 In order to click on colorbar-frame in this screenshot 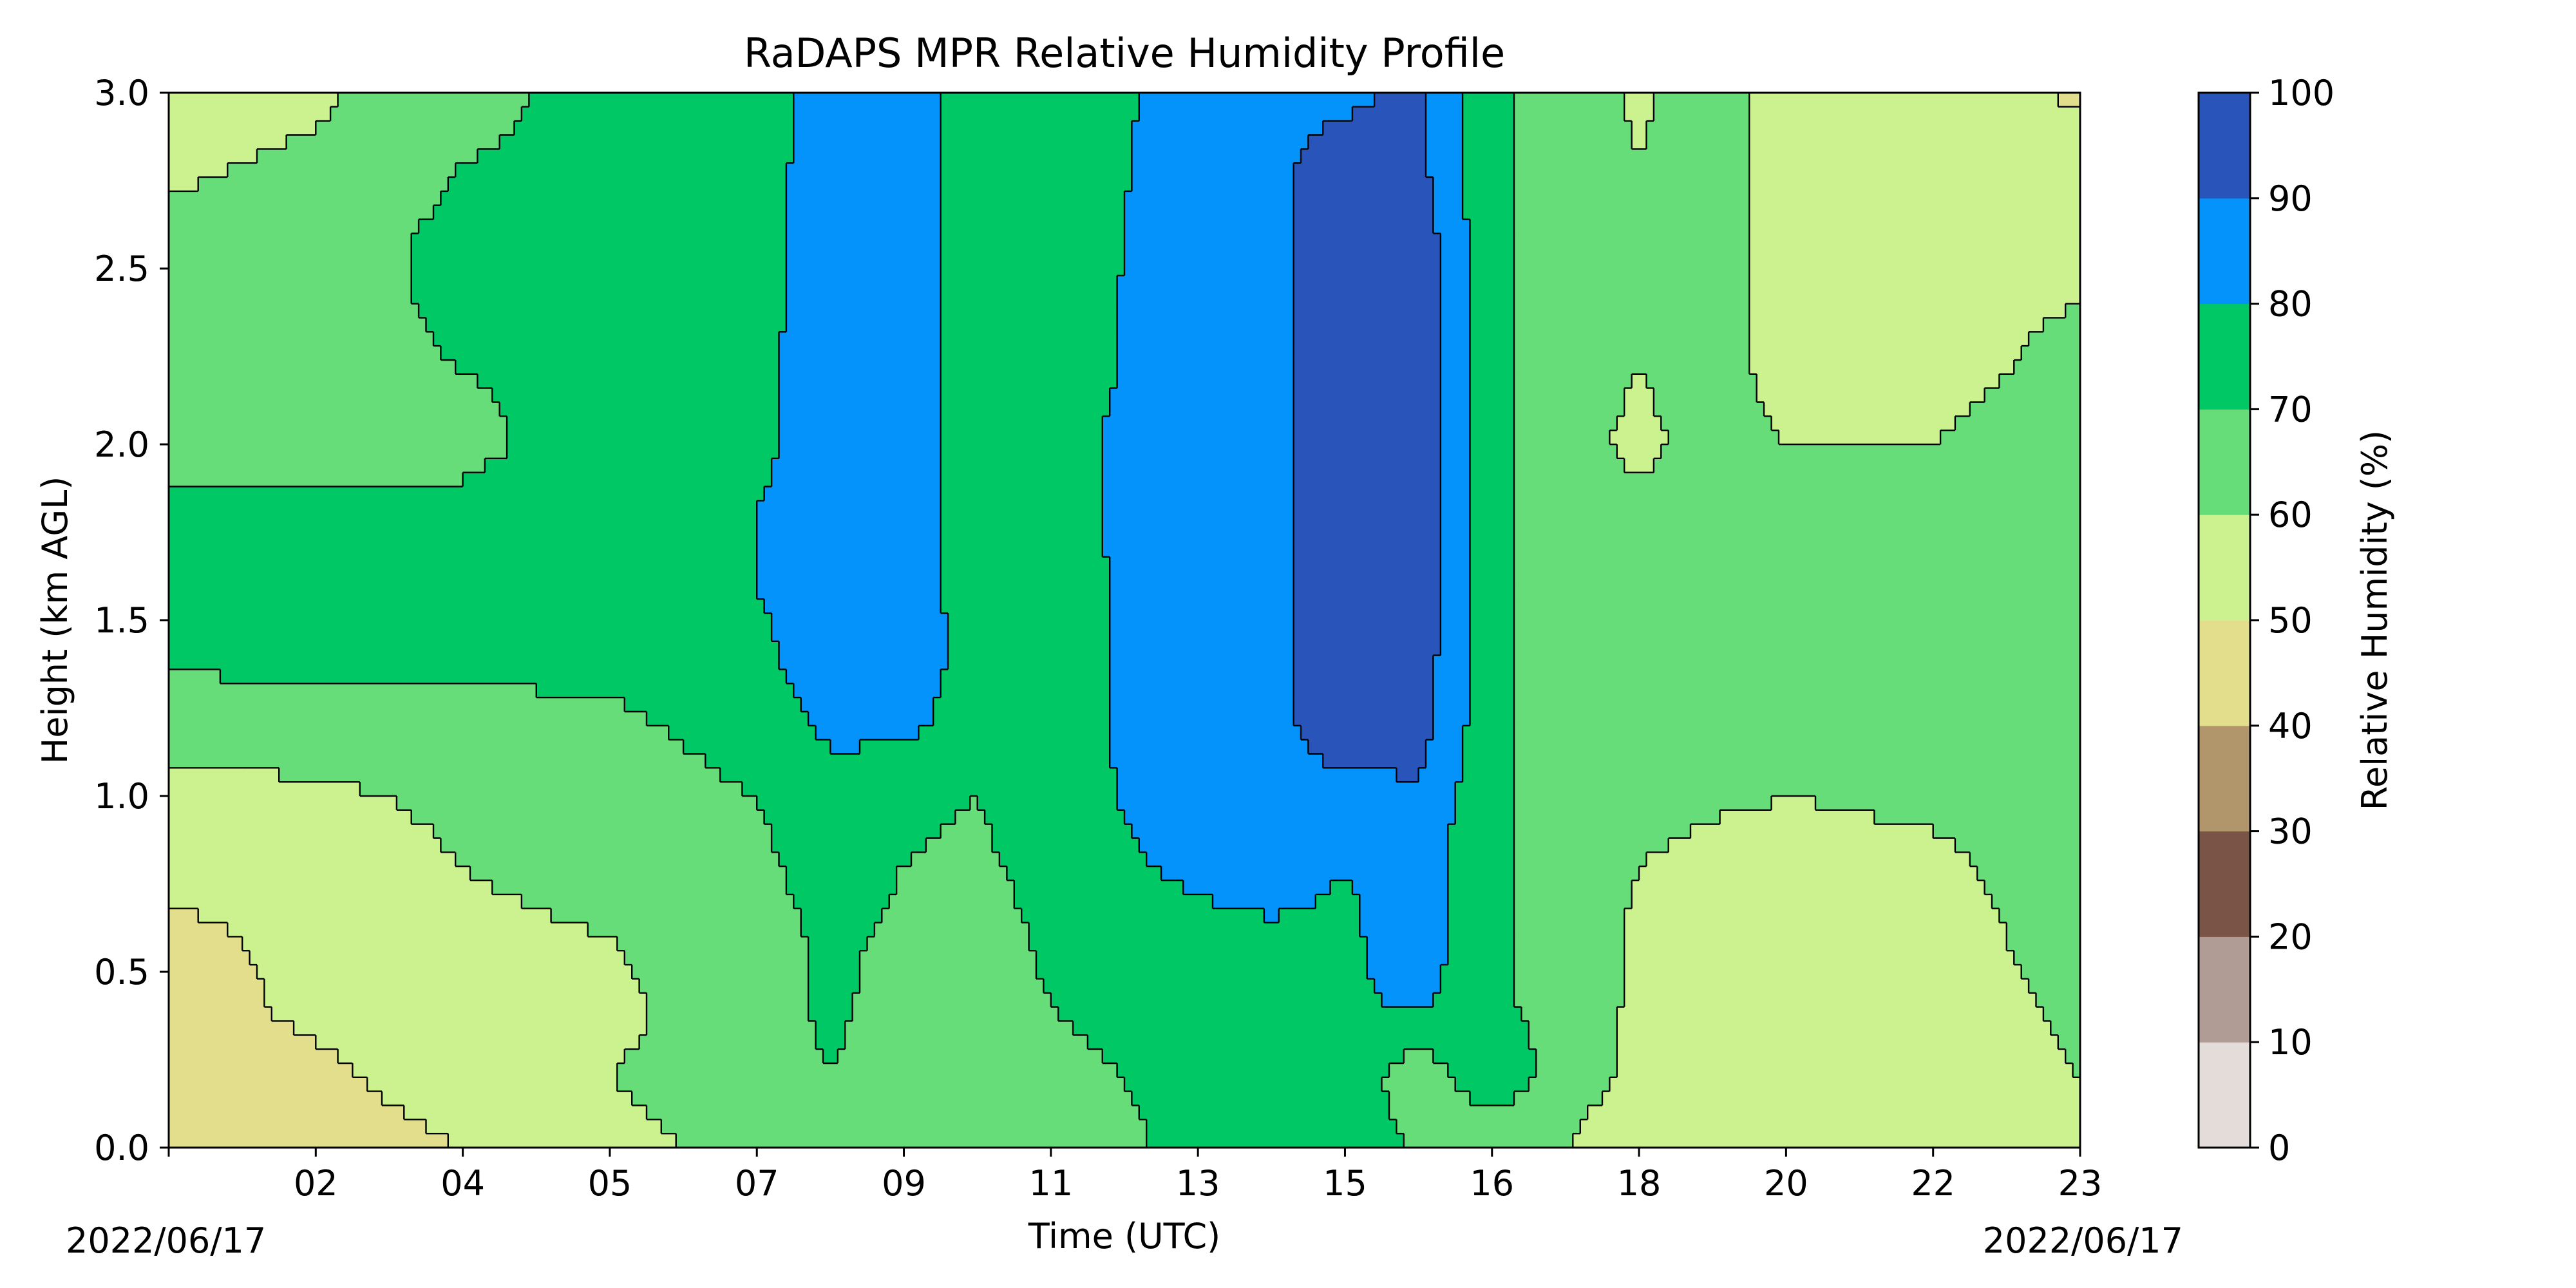, I will do `click(2224, 620)`.